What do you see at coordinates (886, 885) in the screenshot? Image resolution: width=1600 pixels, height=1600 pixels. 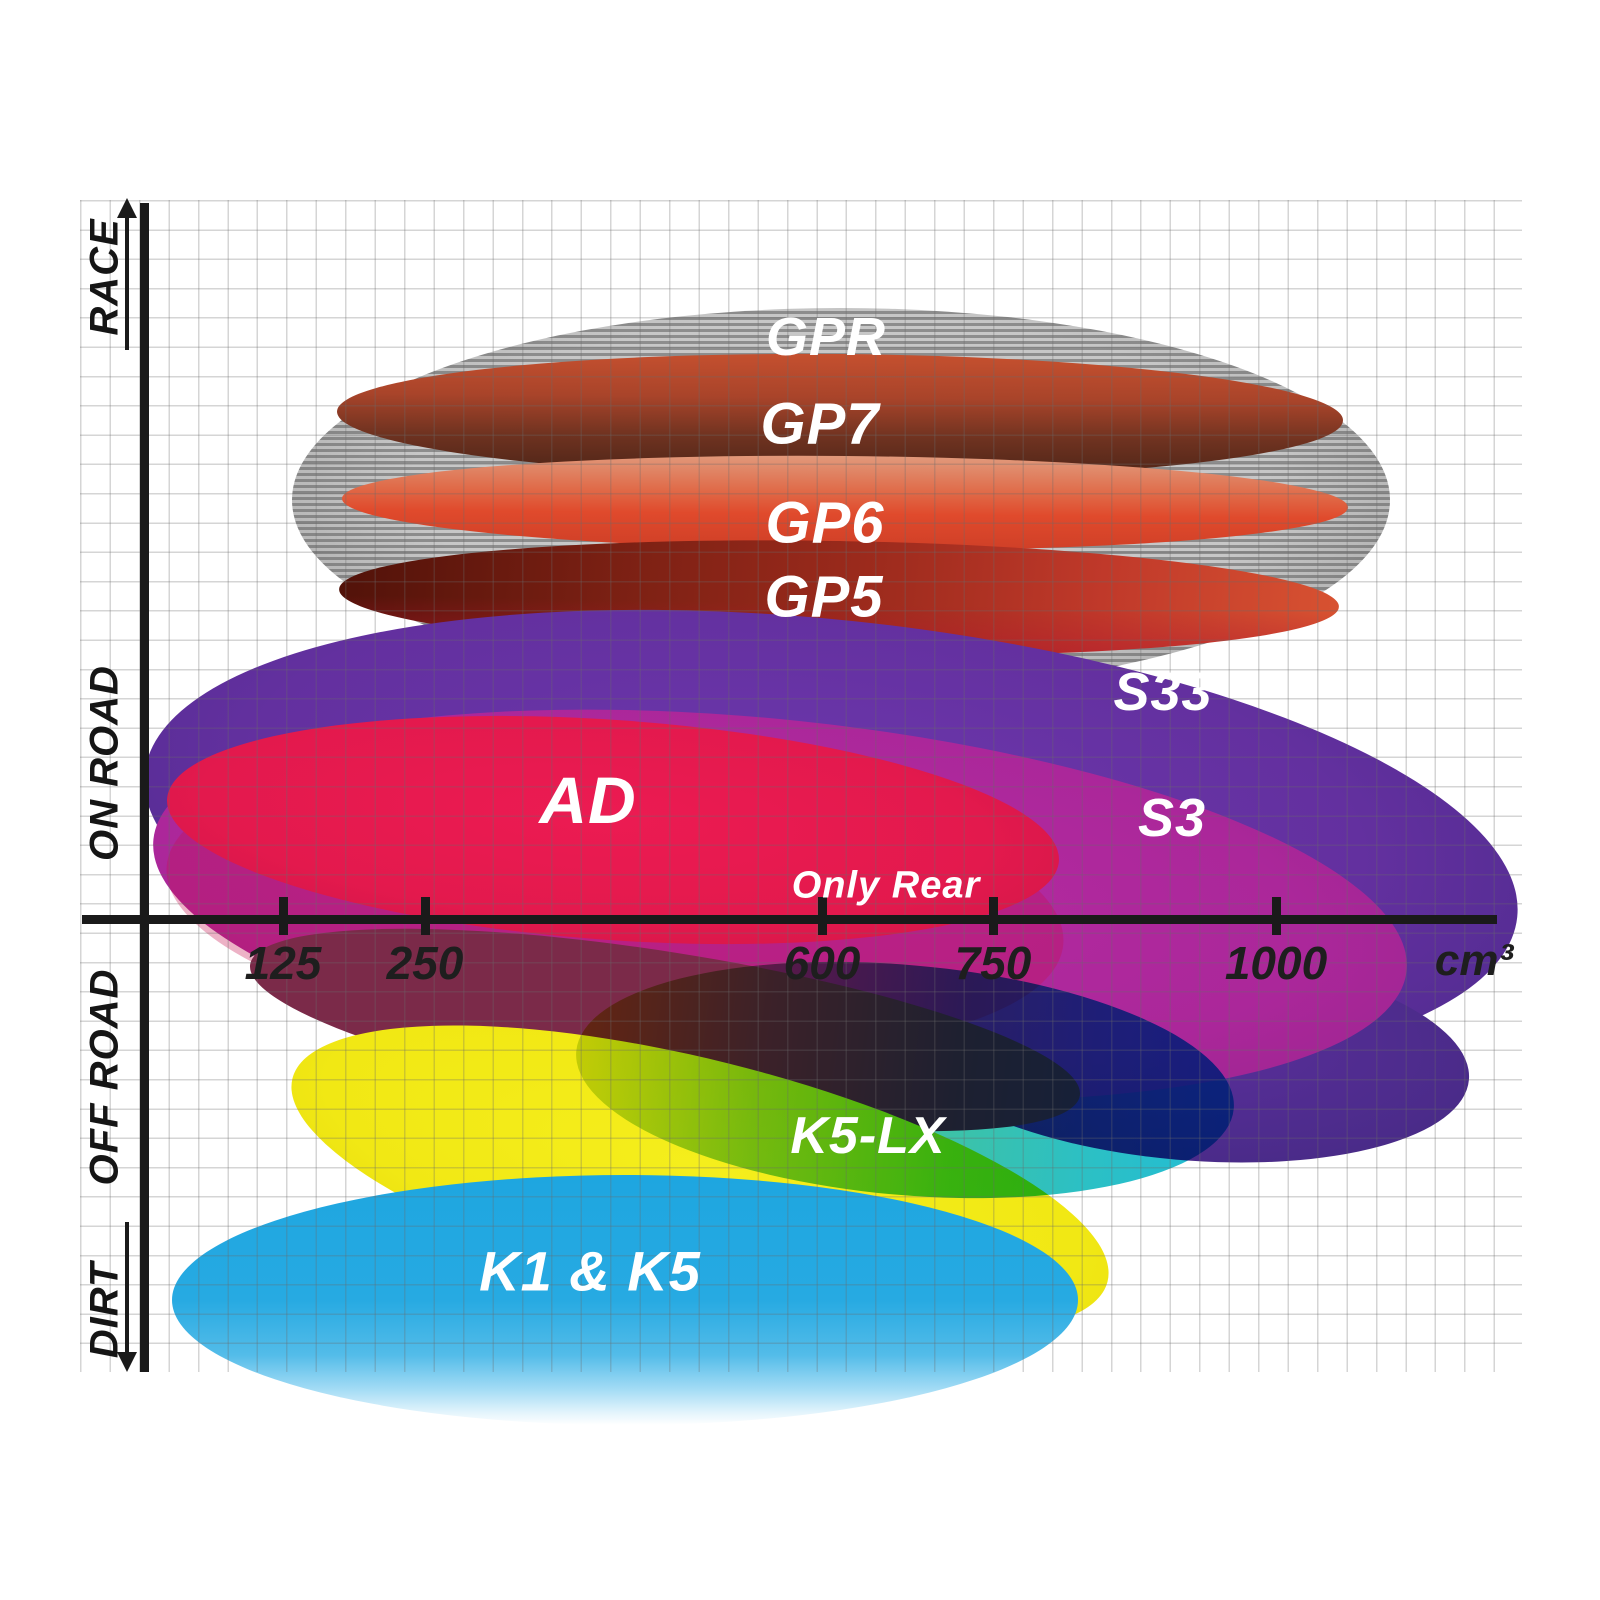 I see `label-only-rear: Only Rear` at bounding box center [886, 885].